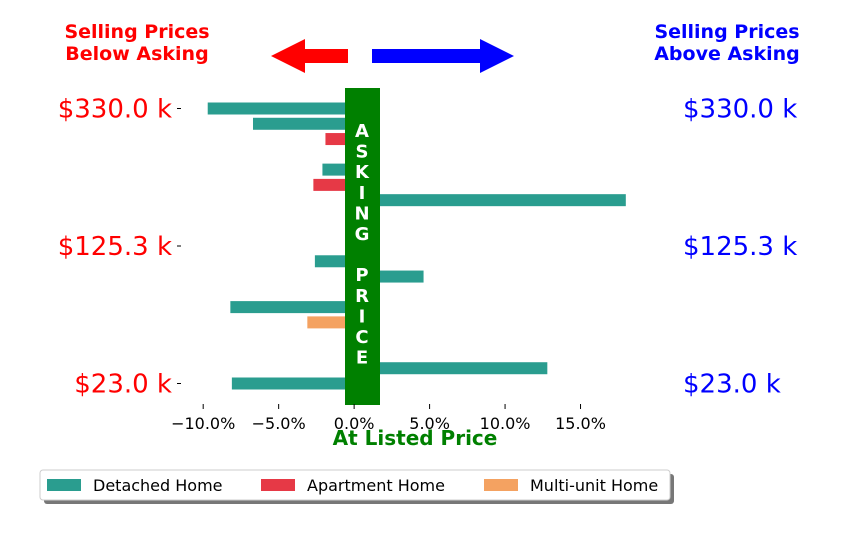 This screenshot has width=844, height=541. I want to click on x-tick-label: 10.0%, so click(505, 423).